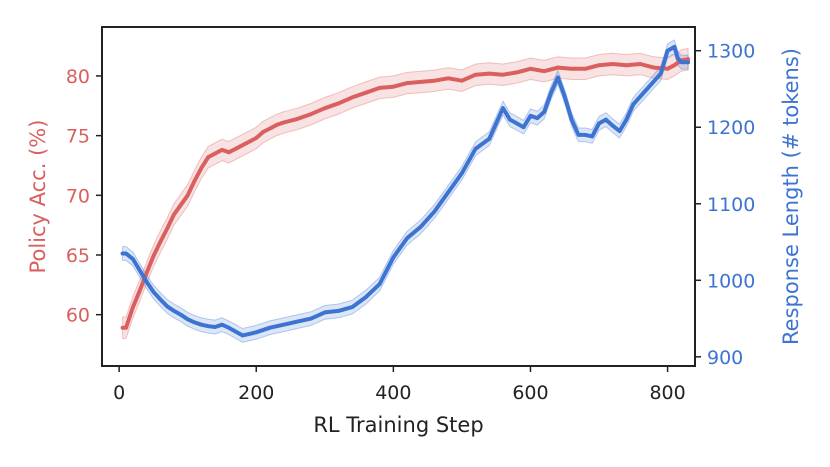 The height and width of the screenshot is (467, 830). Describe the element at coordinates (725, 205) in the screenshot. I see `y-axis-right: 900 1000 1100 1200 1300` at that location.